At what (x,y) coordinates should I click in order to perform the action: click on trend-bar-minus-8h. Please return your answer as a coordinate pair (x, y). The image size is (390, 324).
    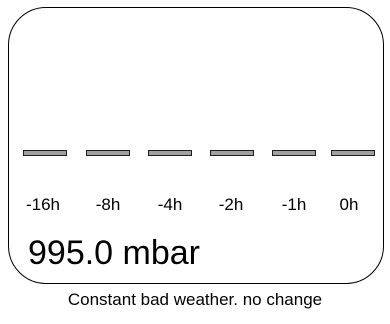
    Looking at the image, I should click on (108, 153).